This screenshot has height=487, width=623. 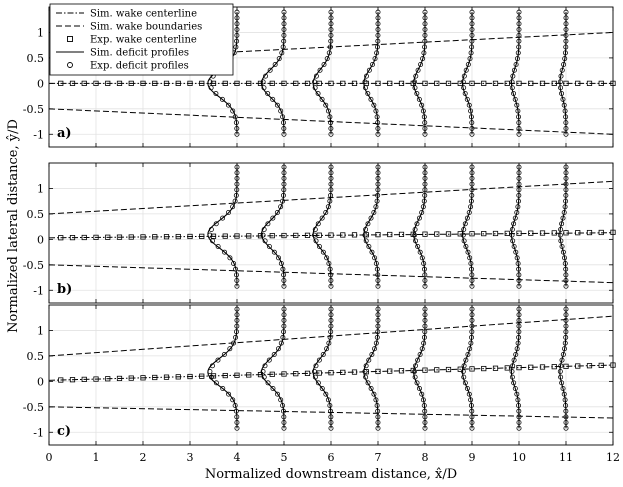 What do you see at coordinates (566, 457) in the screenshot?
I see `x-tick-label: 11` at bounding box center [566, 457].